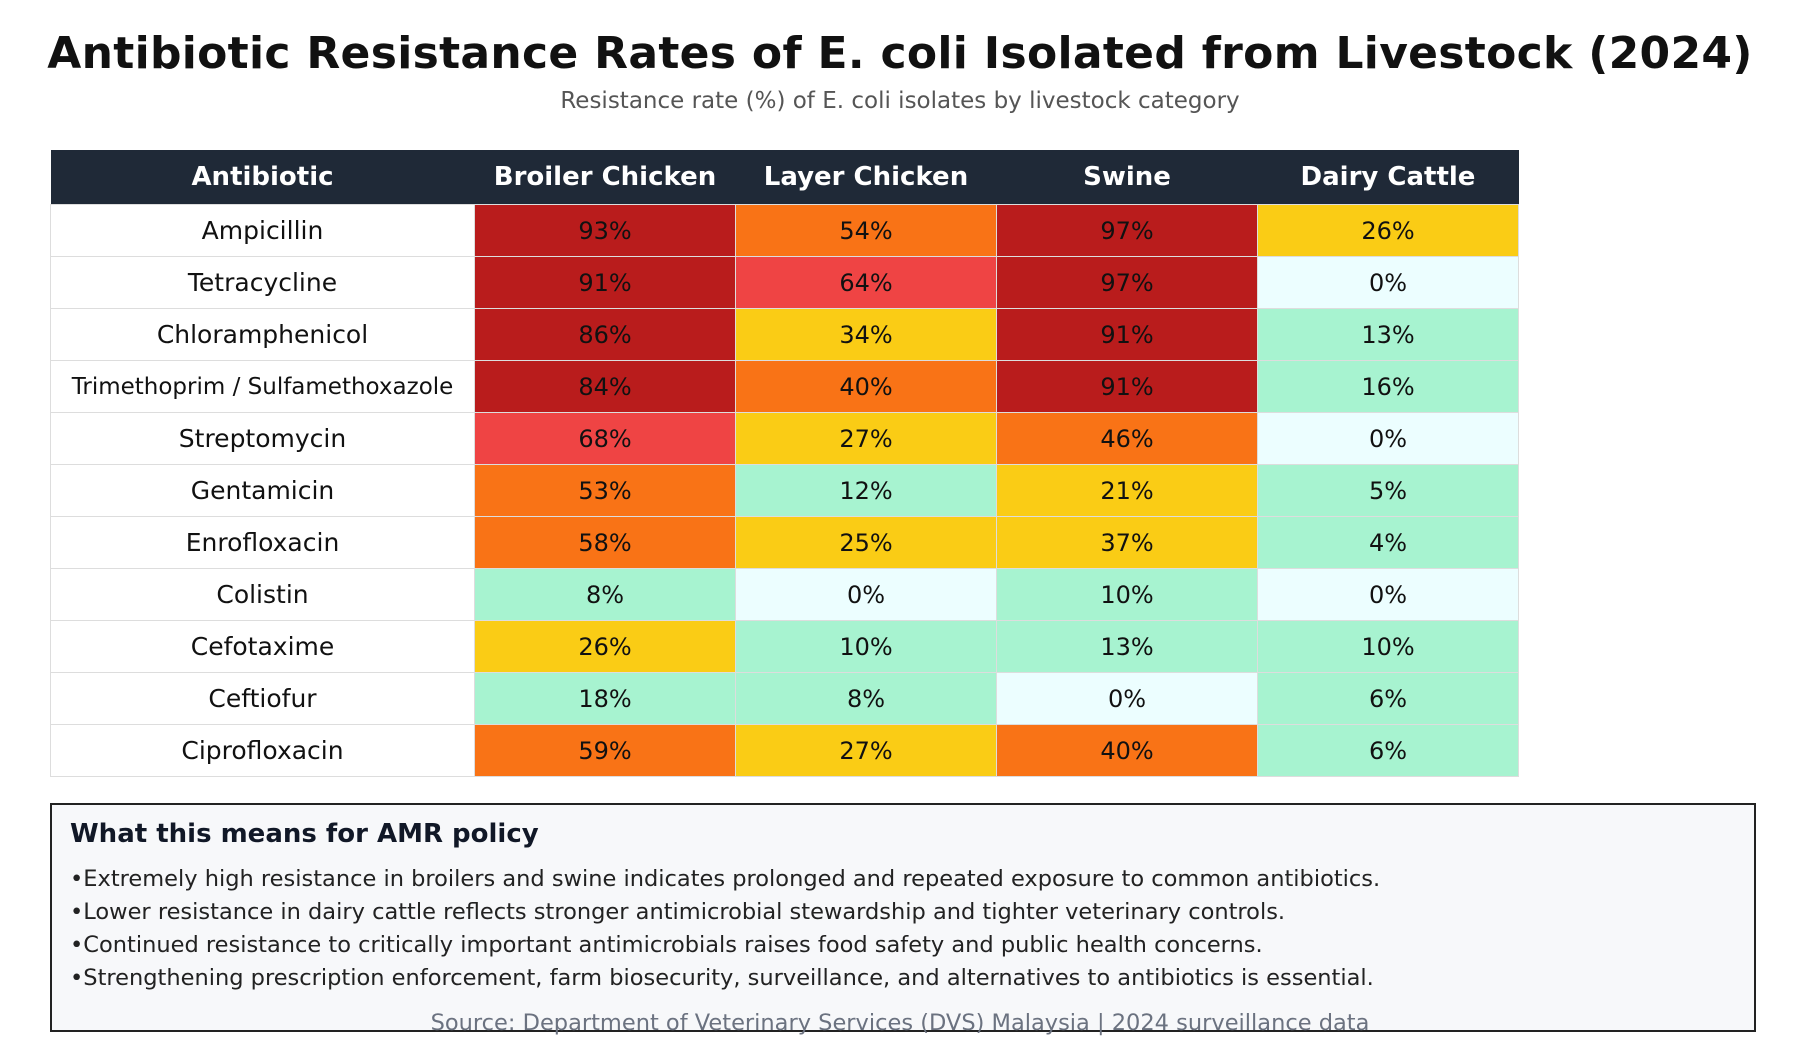  I want to click on policy-title: What this means for AMR policy, so click(304, 834).